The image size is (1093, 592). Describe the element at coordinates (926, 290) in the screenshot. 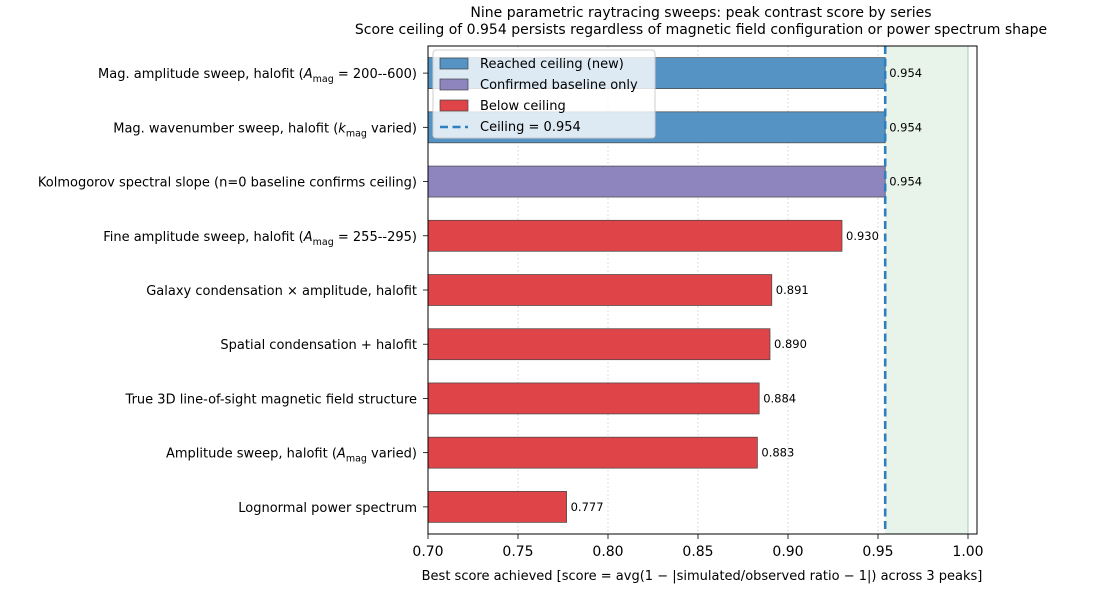

I see `ceiling-region` at that location.